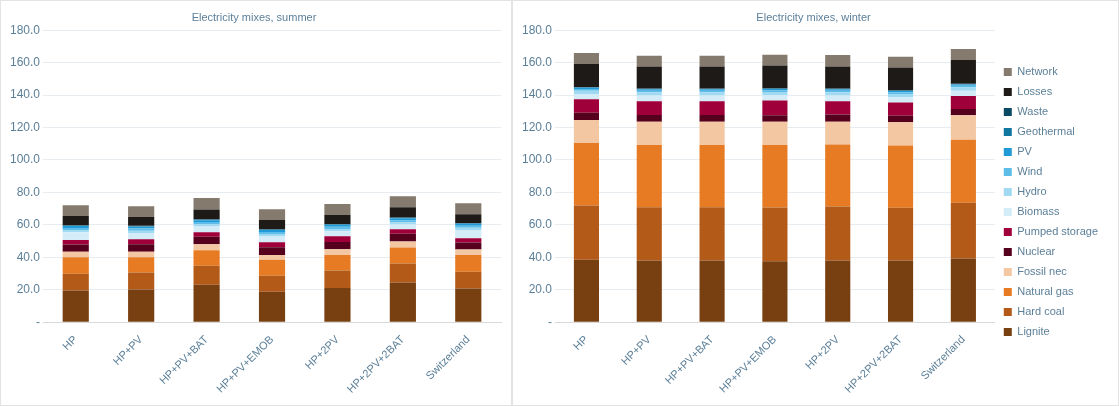 Image resolution: width=1119 pixels, height=406 pixels. What do you see at coordinates (1030, 171) in the screenshot?
I see `legend-label: Wind` at bounding box center [1030, 171].